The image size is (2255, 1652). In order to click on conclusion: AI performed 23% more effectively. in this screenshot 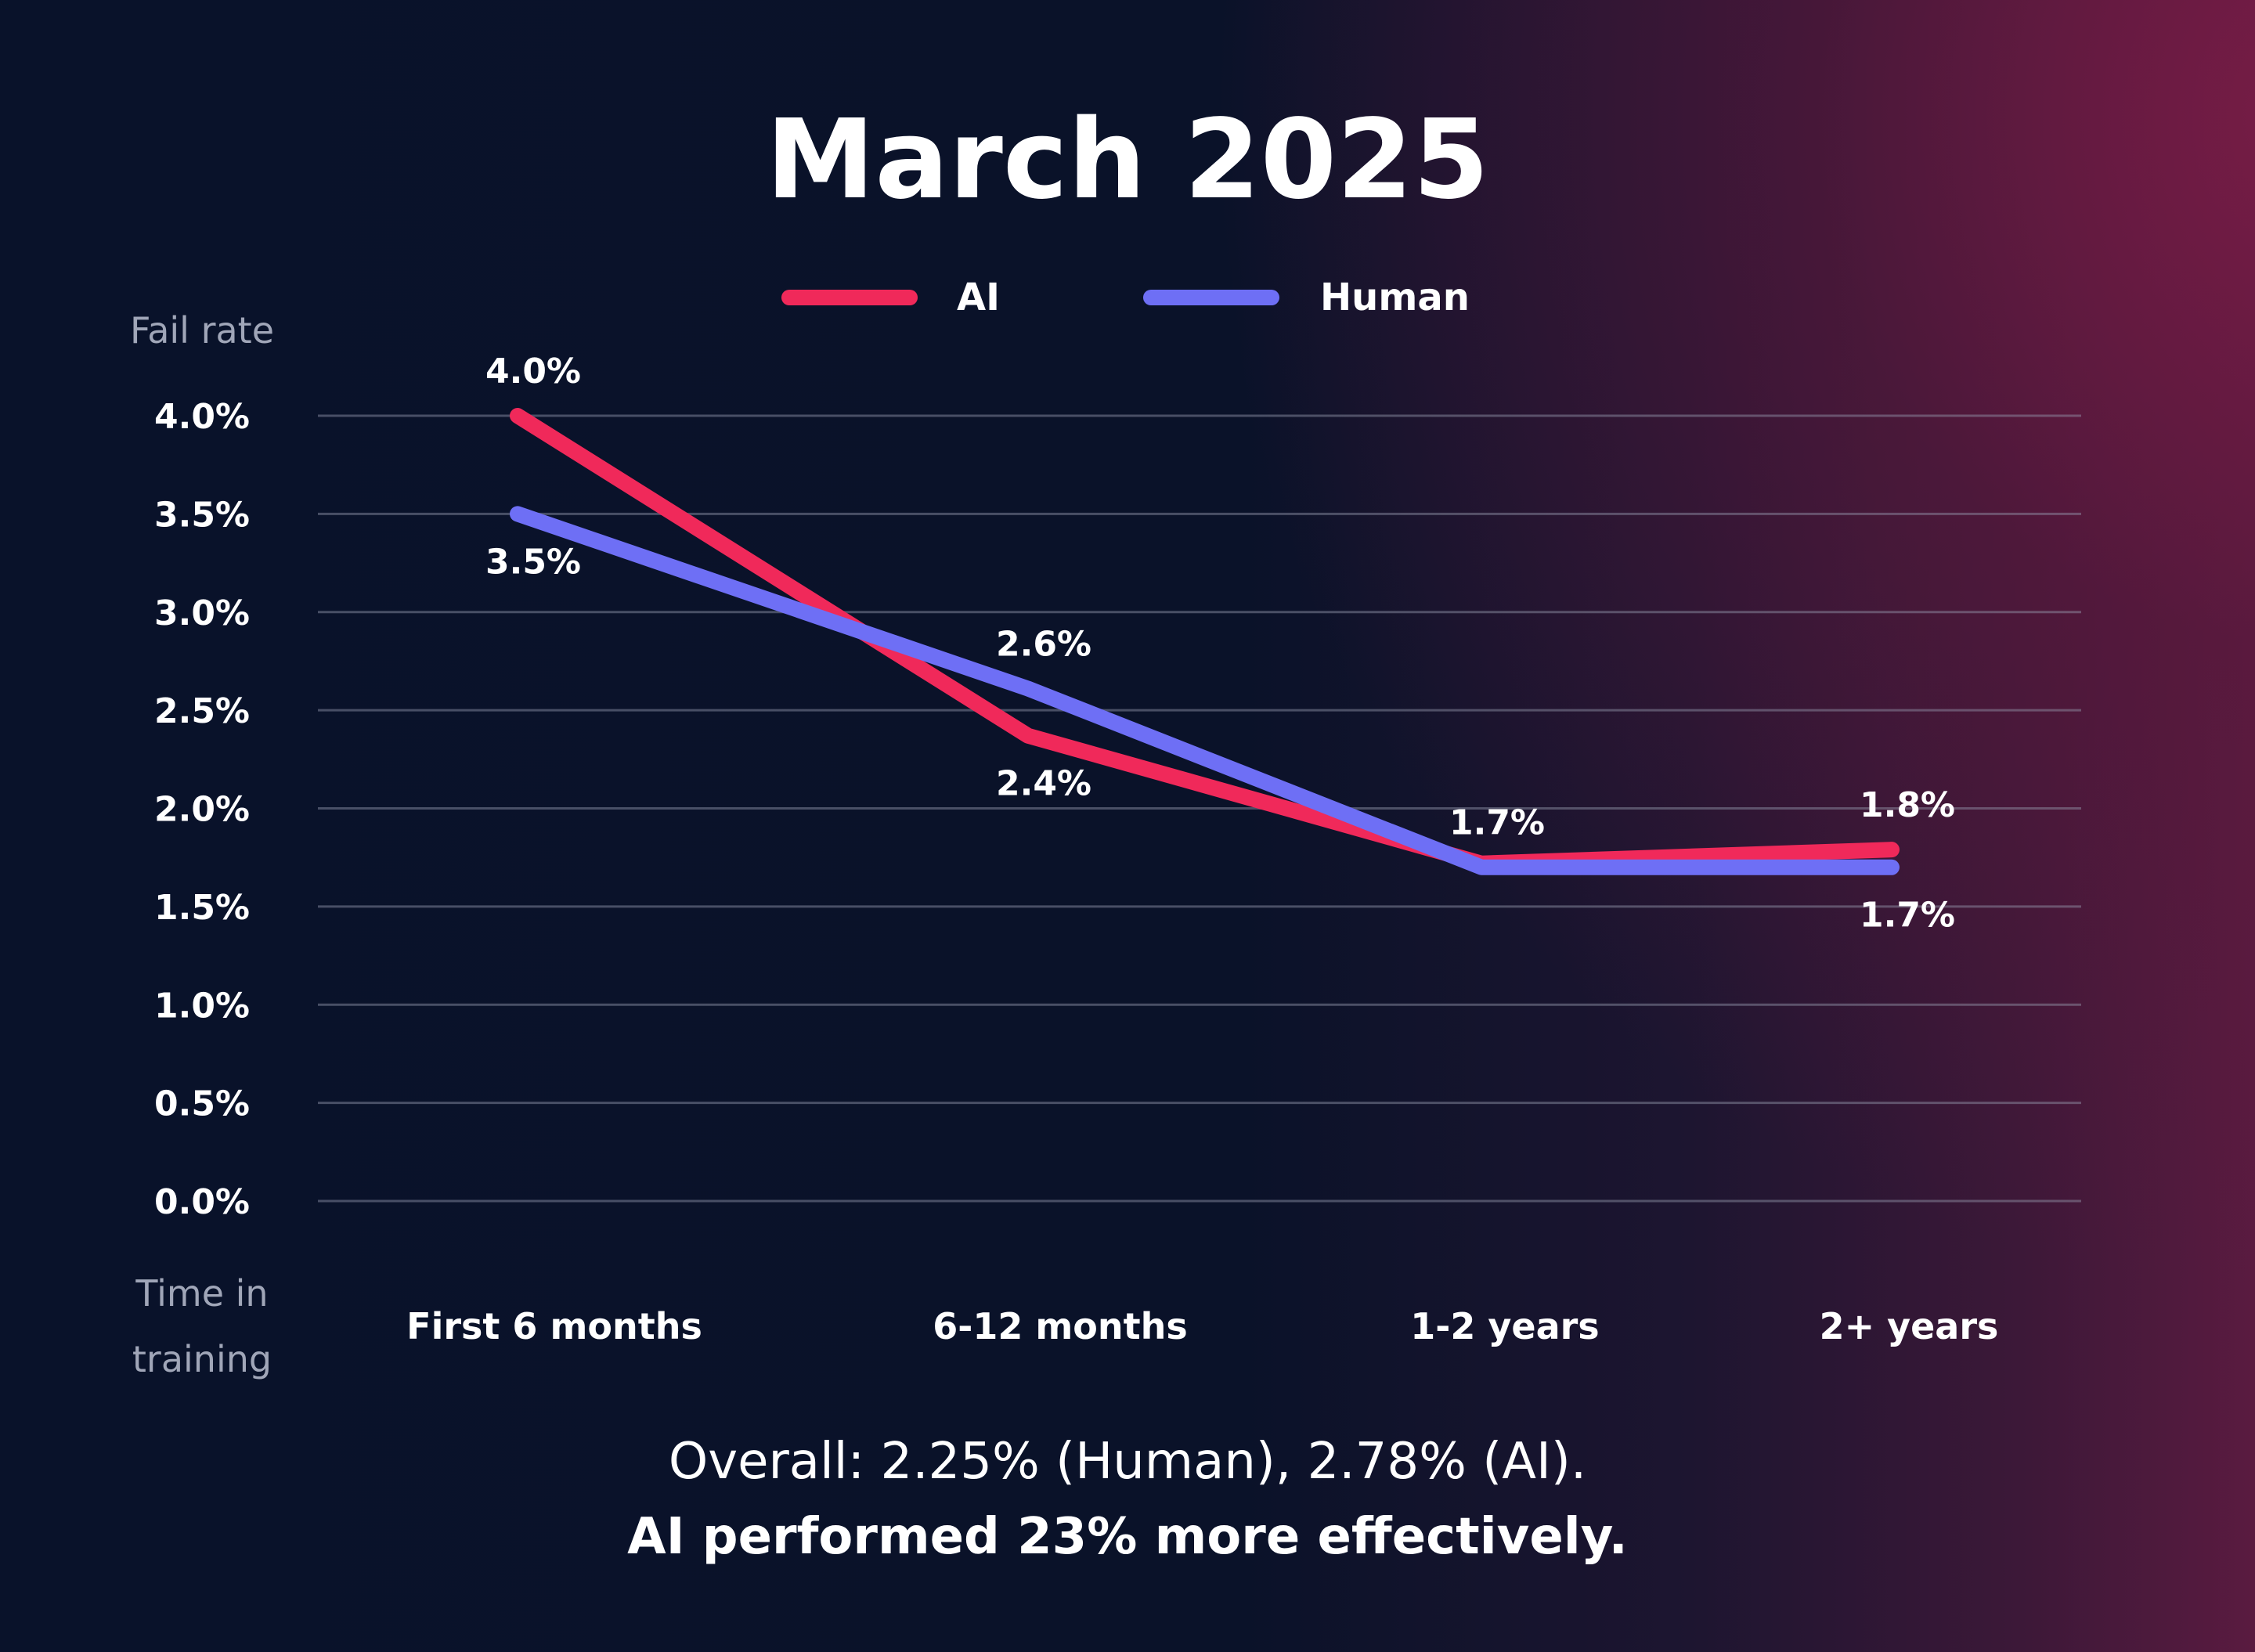, I will do `click(1127, 1537)`.